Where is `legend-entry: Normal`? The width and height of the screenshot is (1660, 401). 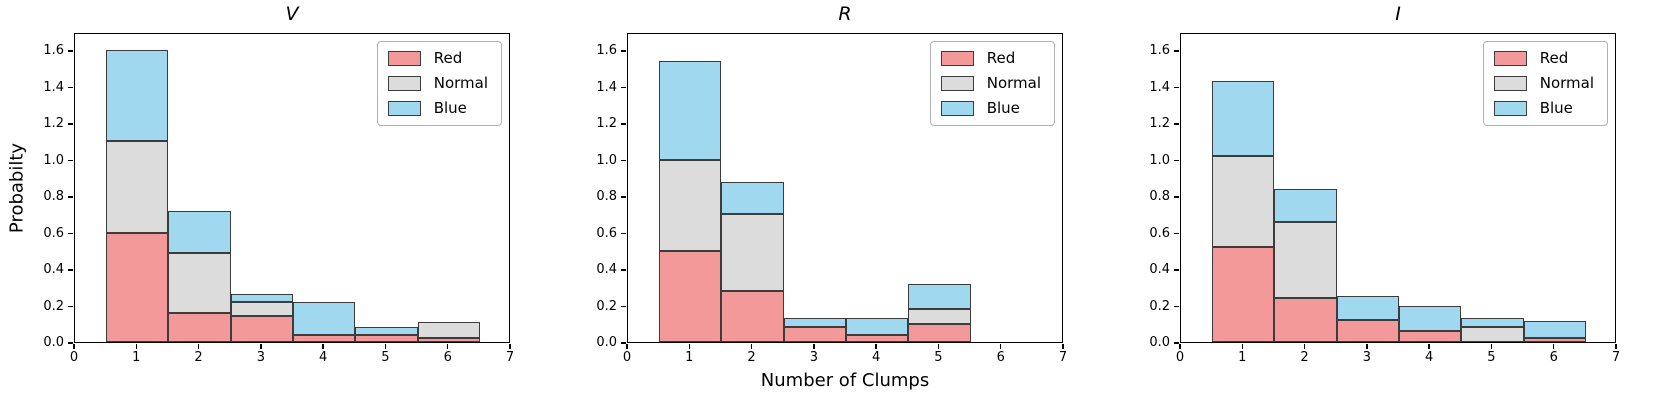
legend-entry: Normal is located at coordinates (437, 83).